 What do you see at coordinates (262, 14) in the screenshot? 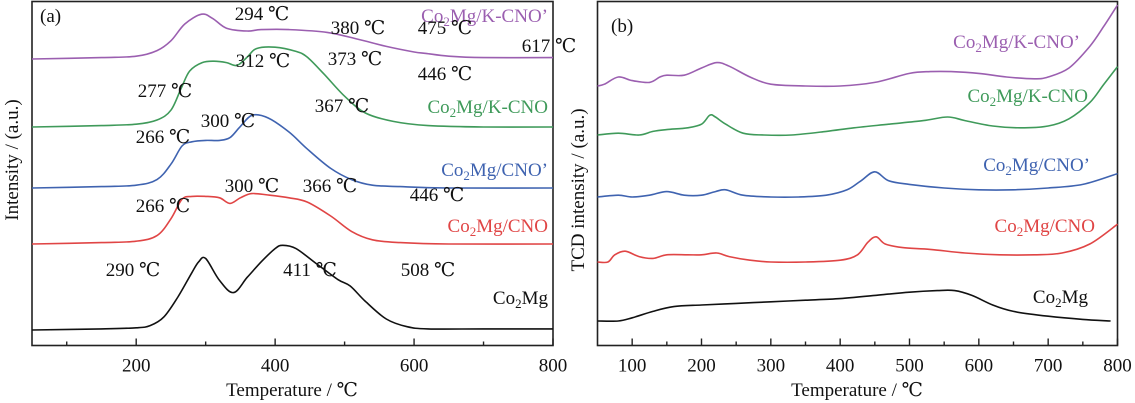
I see `peak-temperature-annotation: 294 ℃` at bounding box center [262, 14].